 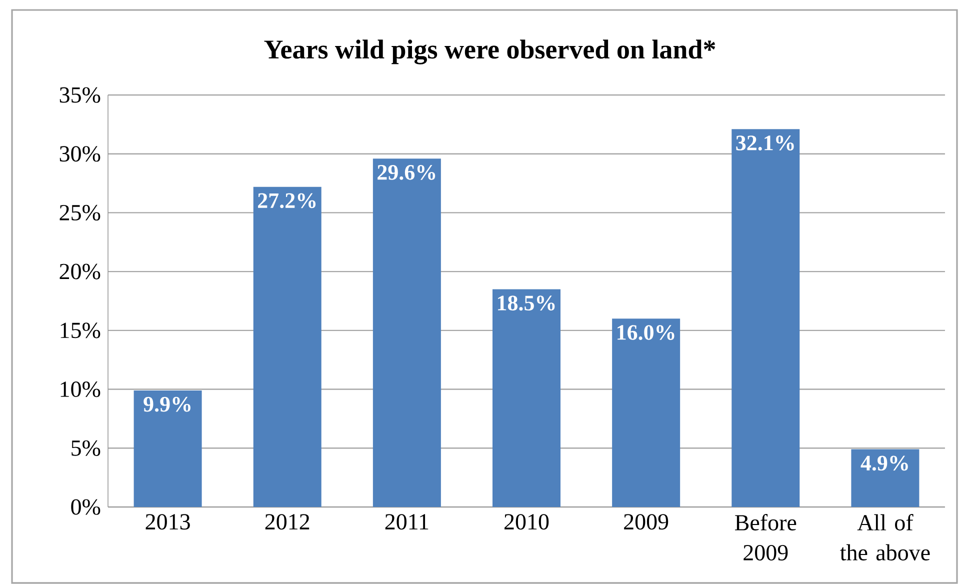 I want to click on y-tick-label: 30%, so click(x=80, y=154).